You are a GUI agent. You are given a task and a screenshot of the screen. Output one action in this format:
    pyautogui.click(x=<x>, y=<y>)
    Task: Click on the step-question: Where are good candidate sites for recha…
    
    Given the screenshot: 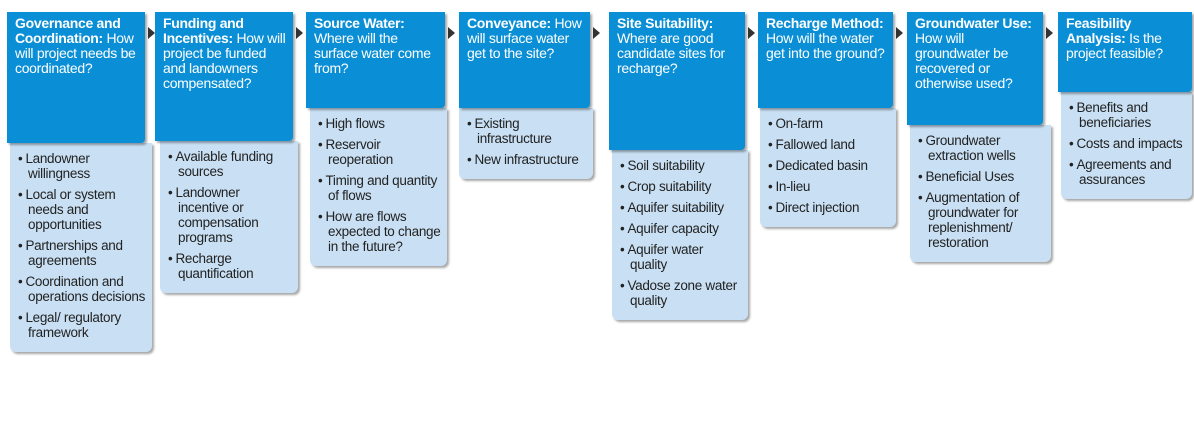 What is the action you would take?
    pyautogui.click(x=671, y=53)
    